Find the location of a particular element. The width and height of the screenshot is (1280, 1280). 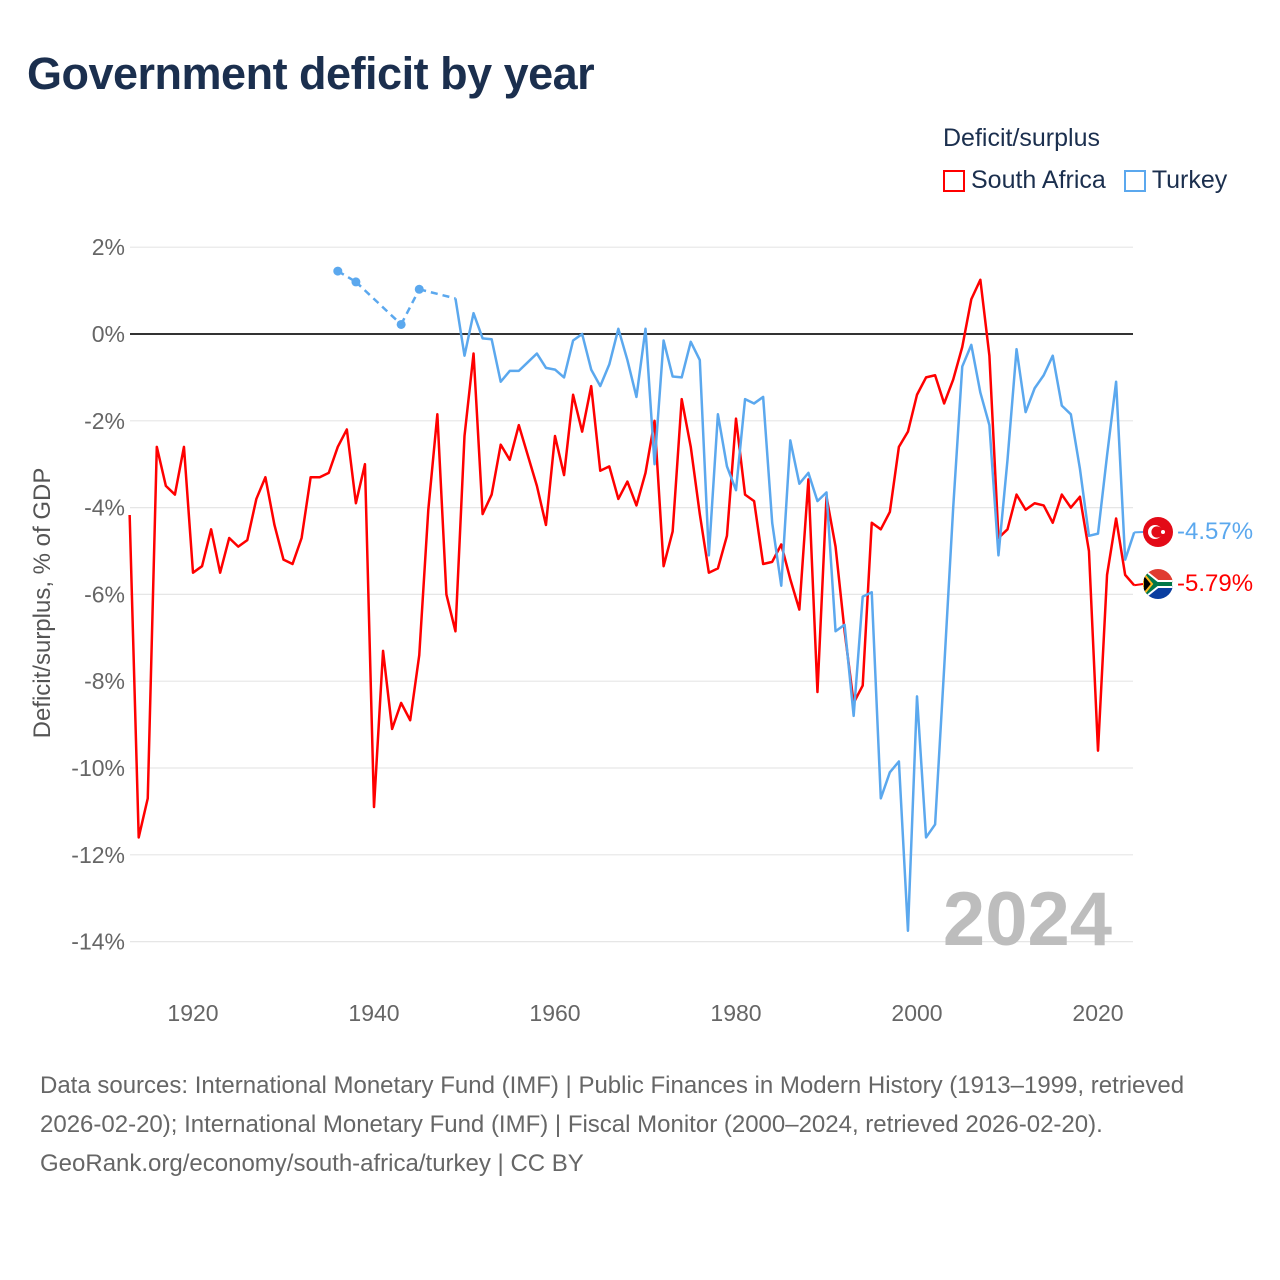

y-tick-label: -8% is located at coordinates (104, 681).